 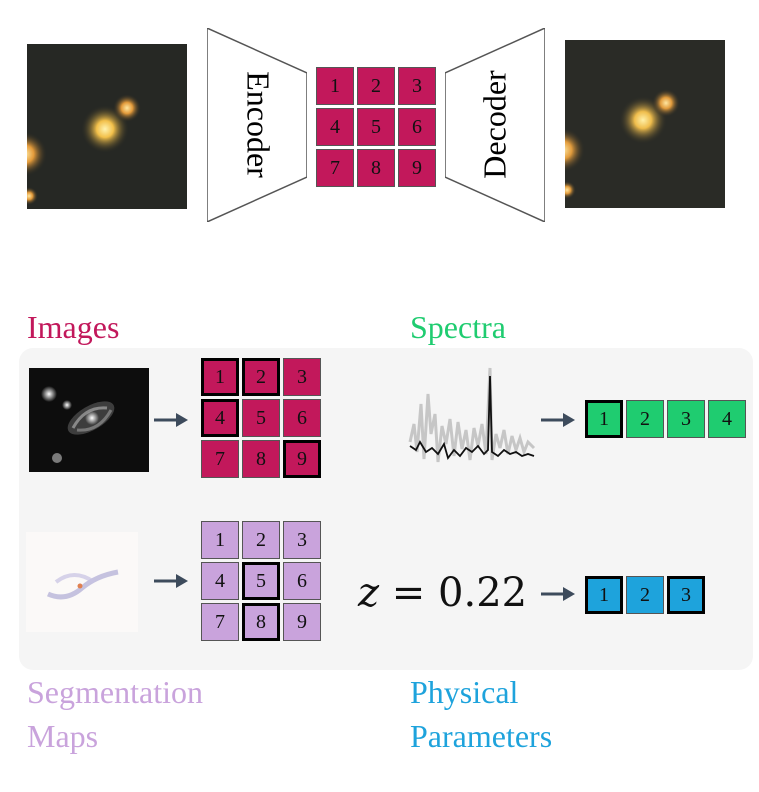 I want to click on redshift-equation: z = 0.22, so click(x=442, y=593).